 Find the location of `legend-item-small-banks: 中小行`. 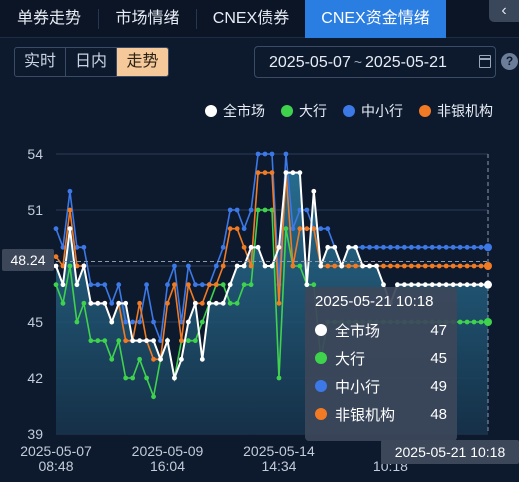

legend-item-small-banks: 中小行 is located at coordinates (373, 111).